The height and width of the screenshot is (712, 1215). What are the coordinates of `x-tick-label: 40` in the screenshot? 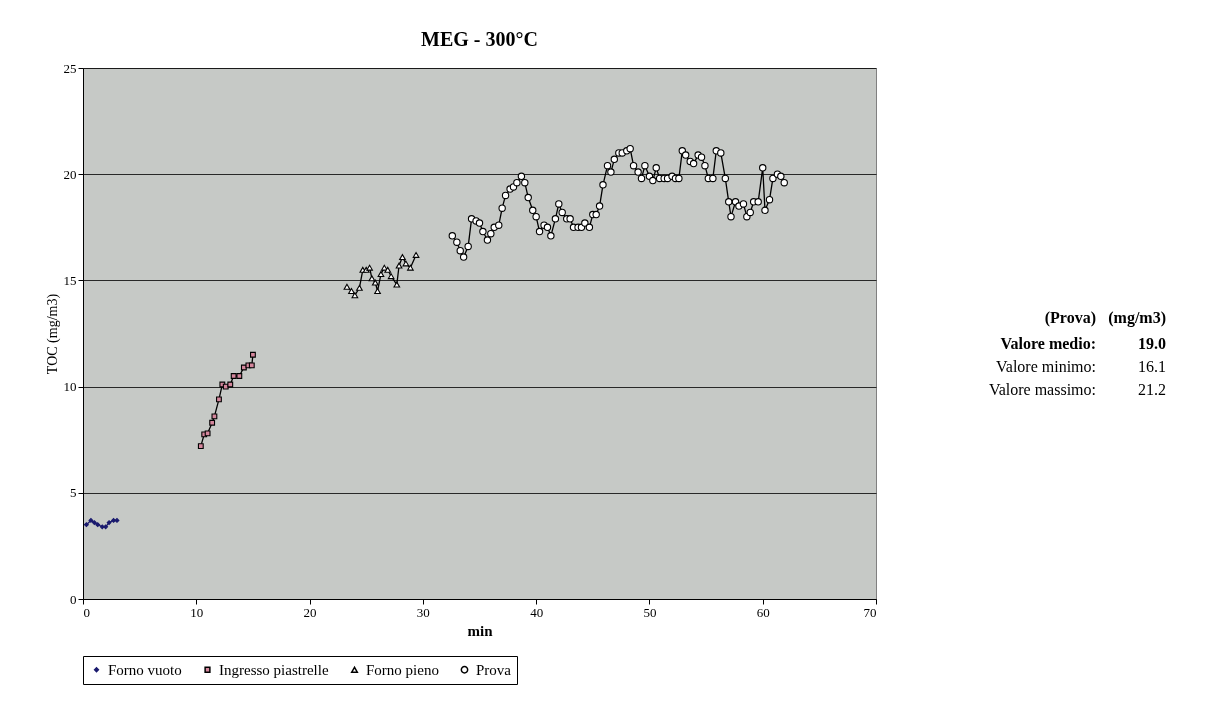 It's located at (537, 612).